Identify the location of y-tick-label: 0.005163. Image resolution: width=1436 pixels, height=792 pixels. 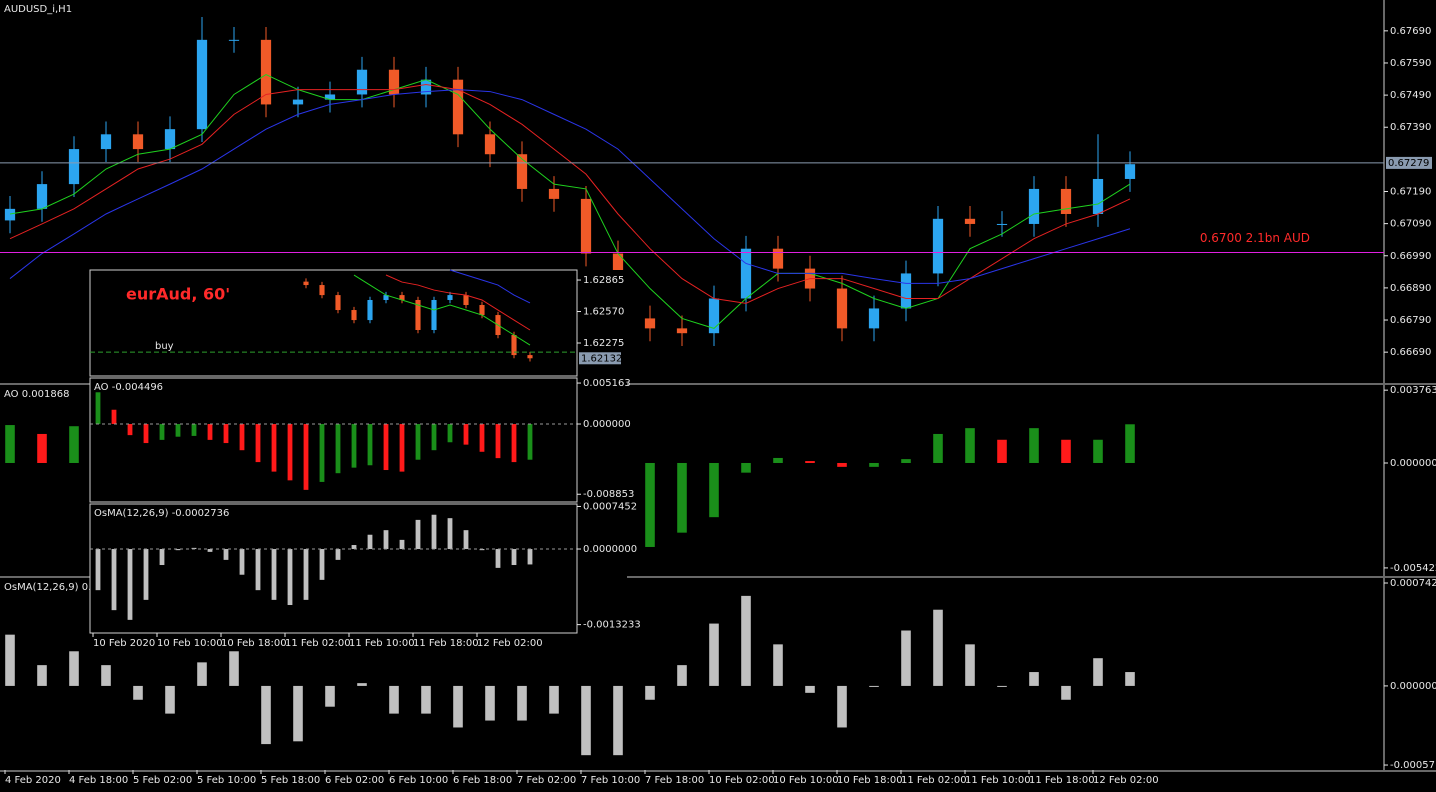
(607, 383).